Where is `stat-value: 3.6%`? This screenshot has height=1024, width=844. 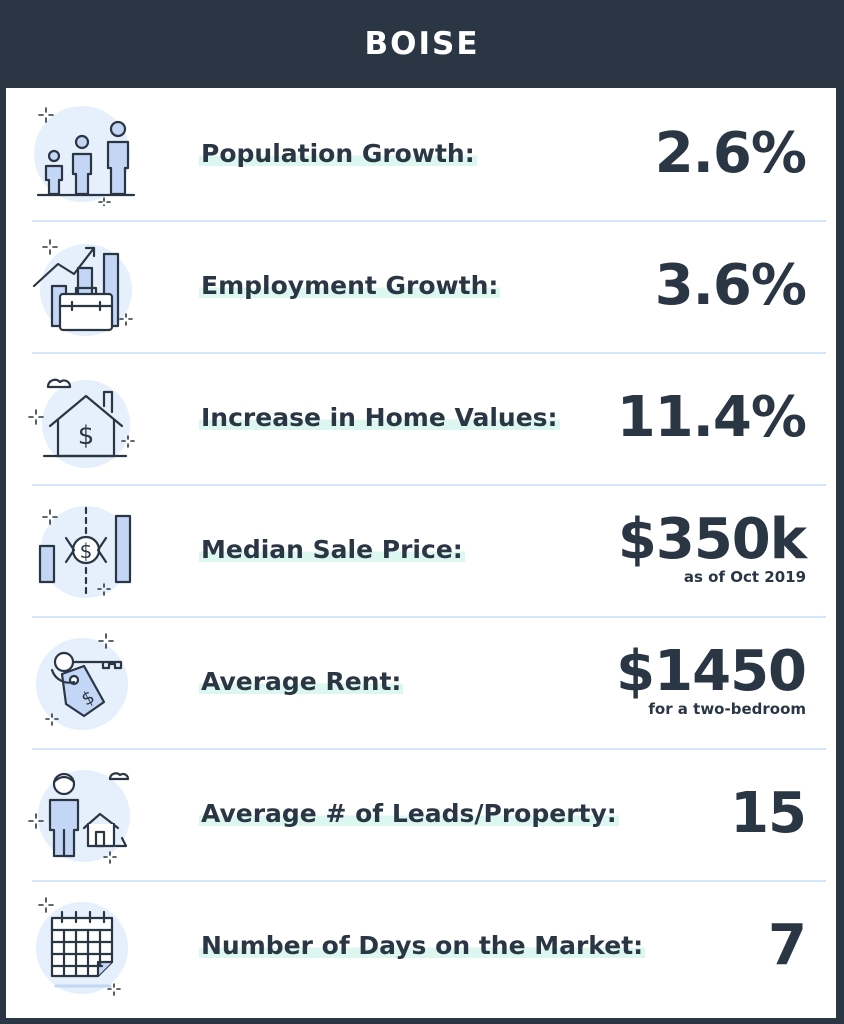
stat-value: 3.6% is located at coordinates (730, 285).